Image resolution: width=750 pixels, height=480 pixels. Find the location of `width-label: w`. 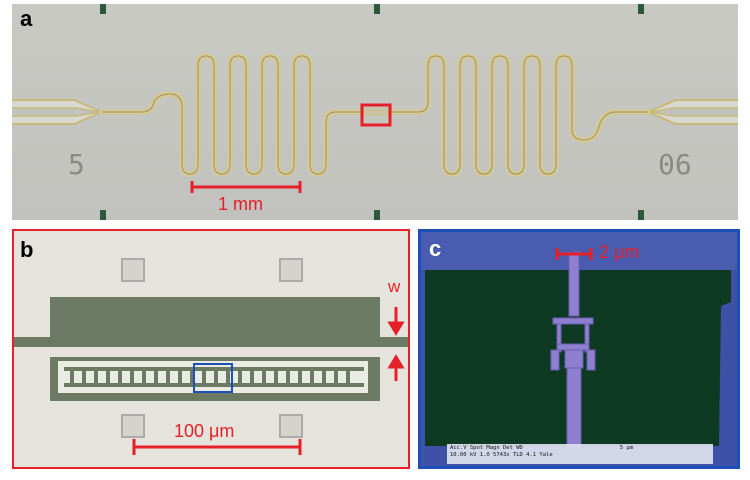

width-label: w is located at coordinates (394, 286).